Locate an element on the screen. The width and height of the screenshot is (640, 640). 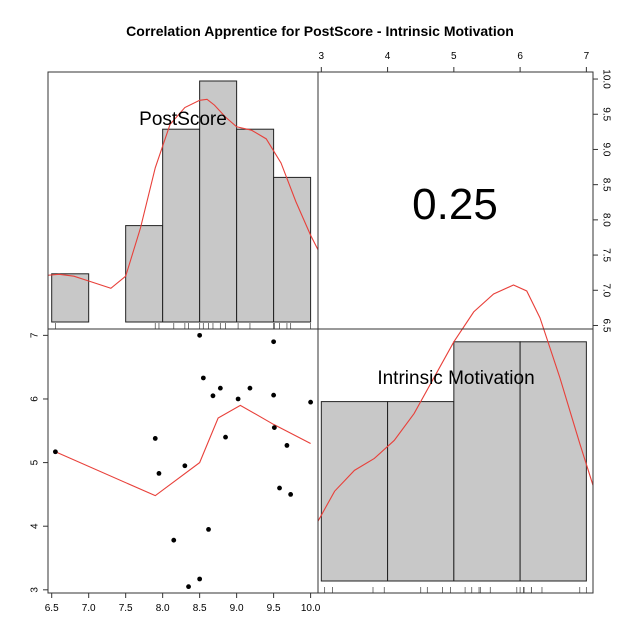
y-tick-label: 10.0 is located at coordinates (606, 79).